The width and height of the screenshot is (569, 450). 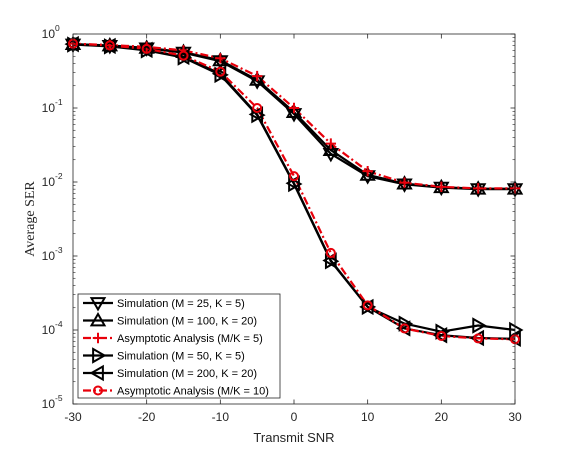 I want to click on y-tick-exponent: -2, so click(x=59, y=176).